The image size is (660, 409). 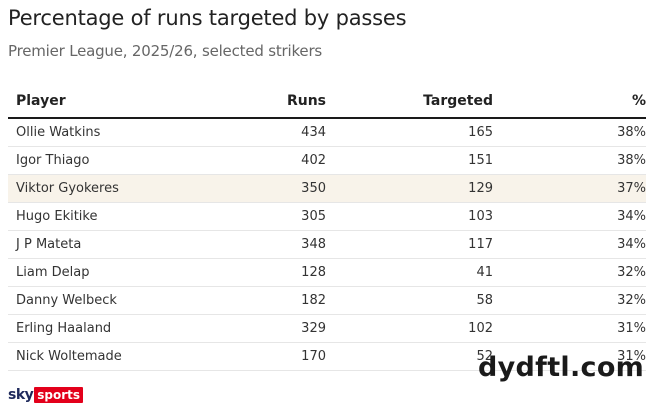 I want to click on cell-percent: 37%, so click(x=631, y=188).